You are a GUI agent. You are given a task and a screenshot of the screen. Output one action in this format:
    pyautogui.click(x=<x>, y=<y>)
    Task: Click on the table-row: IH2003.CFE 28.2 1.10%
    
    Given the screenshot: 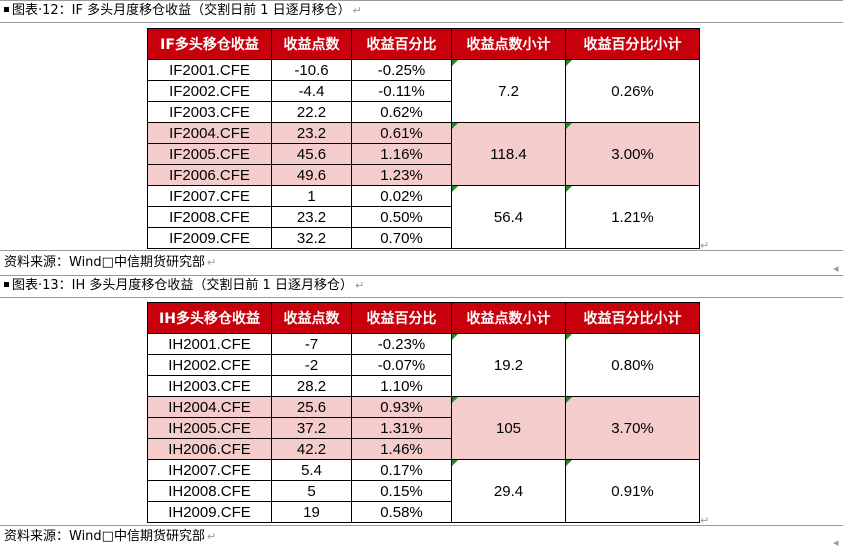 What is the action you would take?
    pyautogui.click(x=423, y=386)
    